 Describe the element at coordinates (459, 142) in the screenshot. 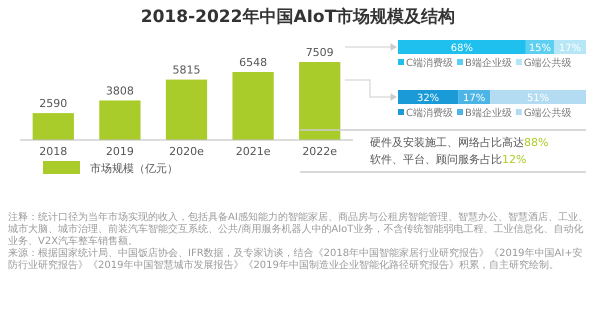

I see `text: 硬件及安装施工、网络占比高达88%` at that location.